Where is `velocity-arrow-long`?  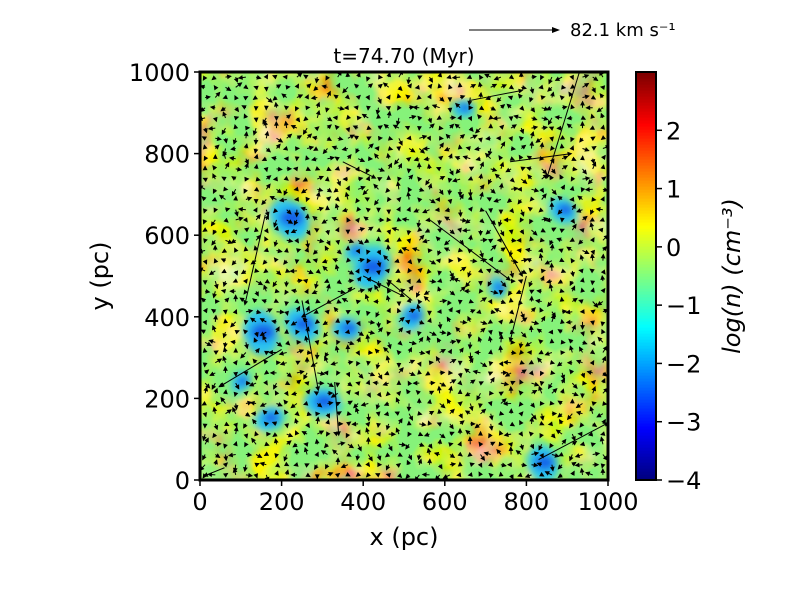
velocity-arrow-long is located at coordinates (250, 368).